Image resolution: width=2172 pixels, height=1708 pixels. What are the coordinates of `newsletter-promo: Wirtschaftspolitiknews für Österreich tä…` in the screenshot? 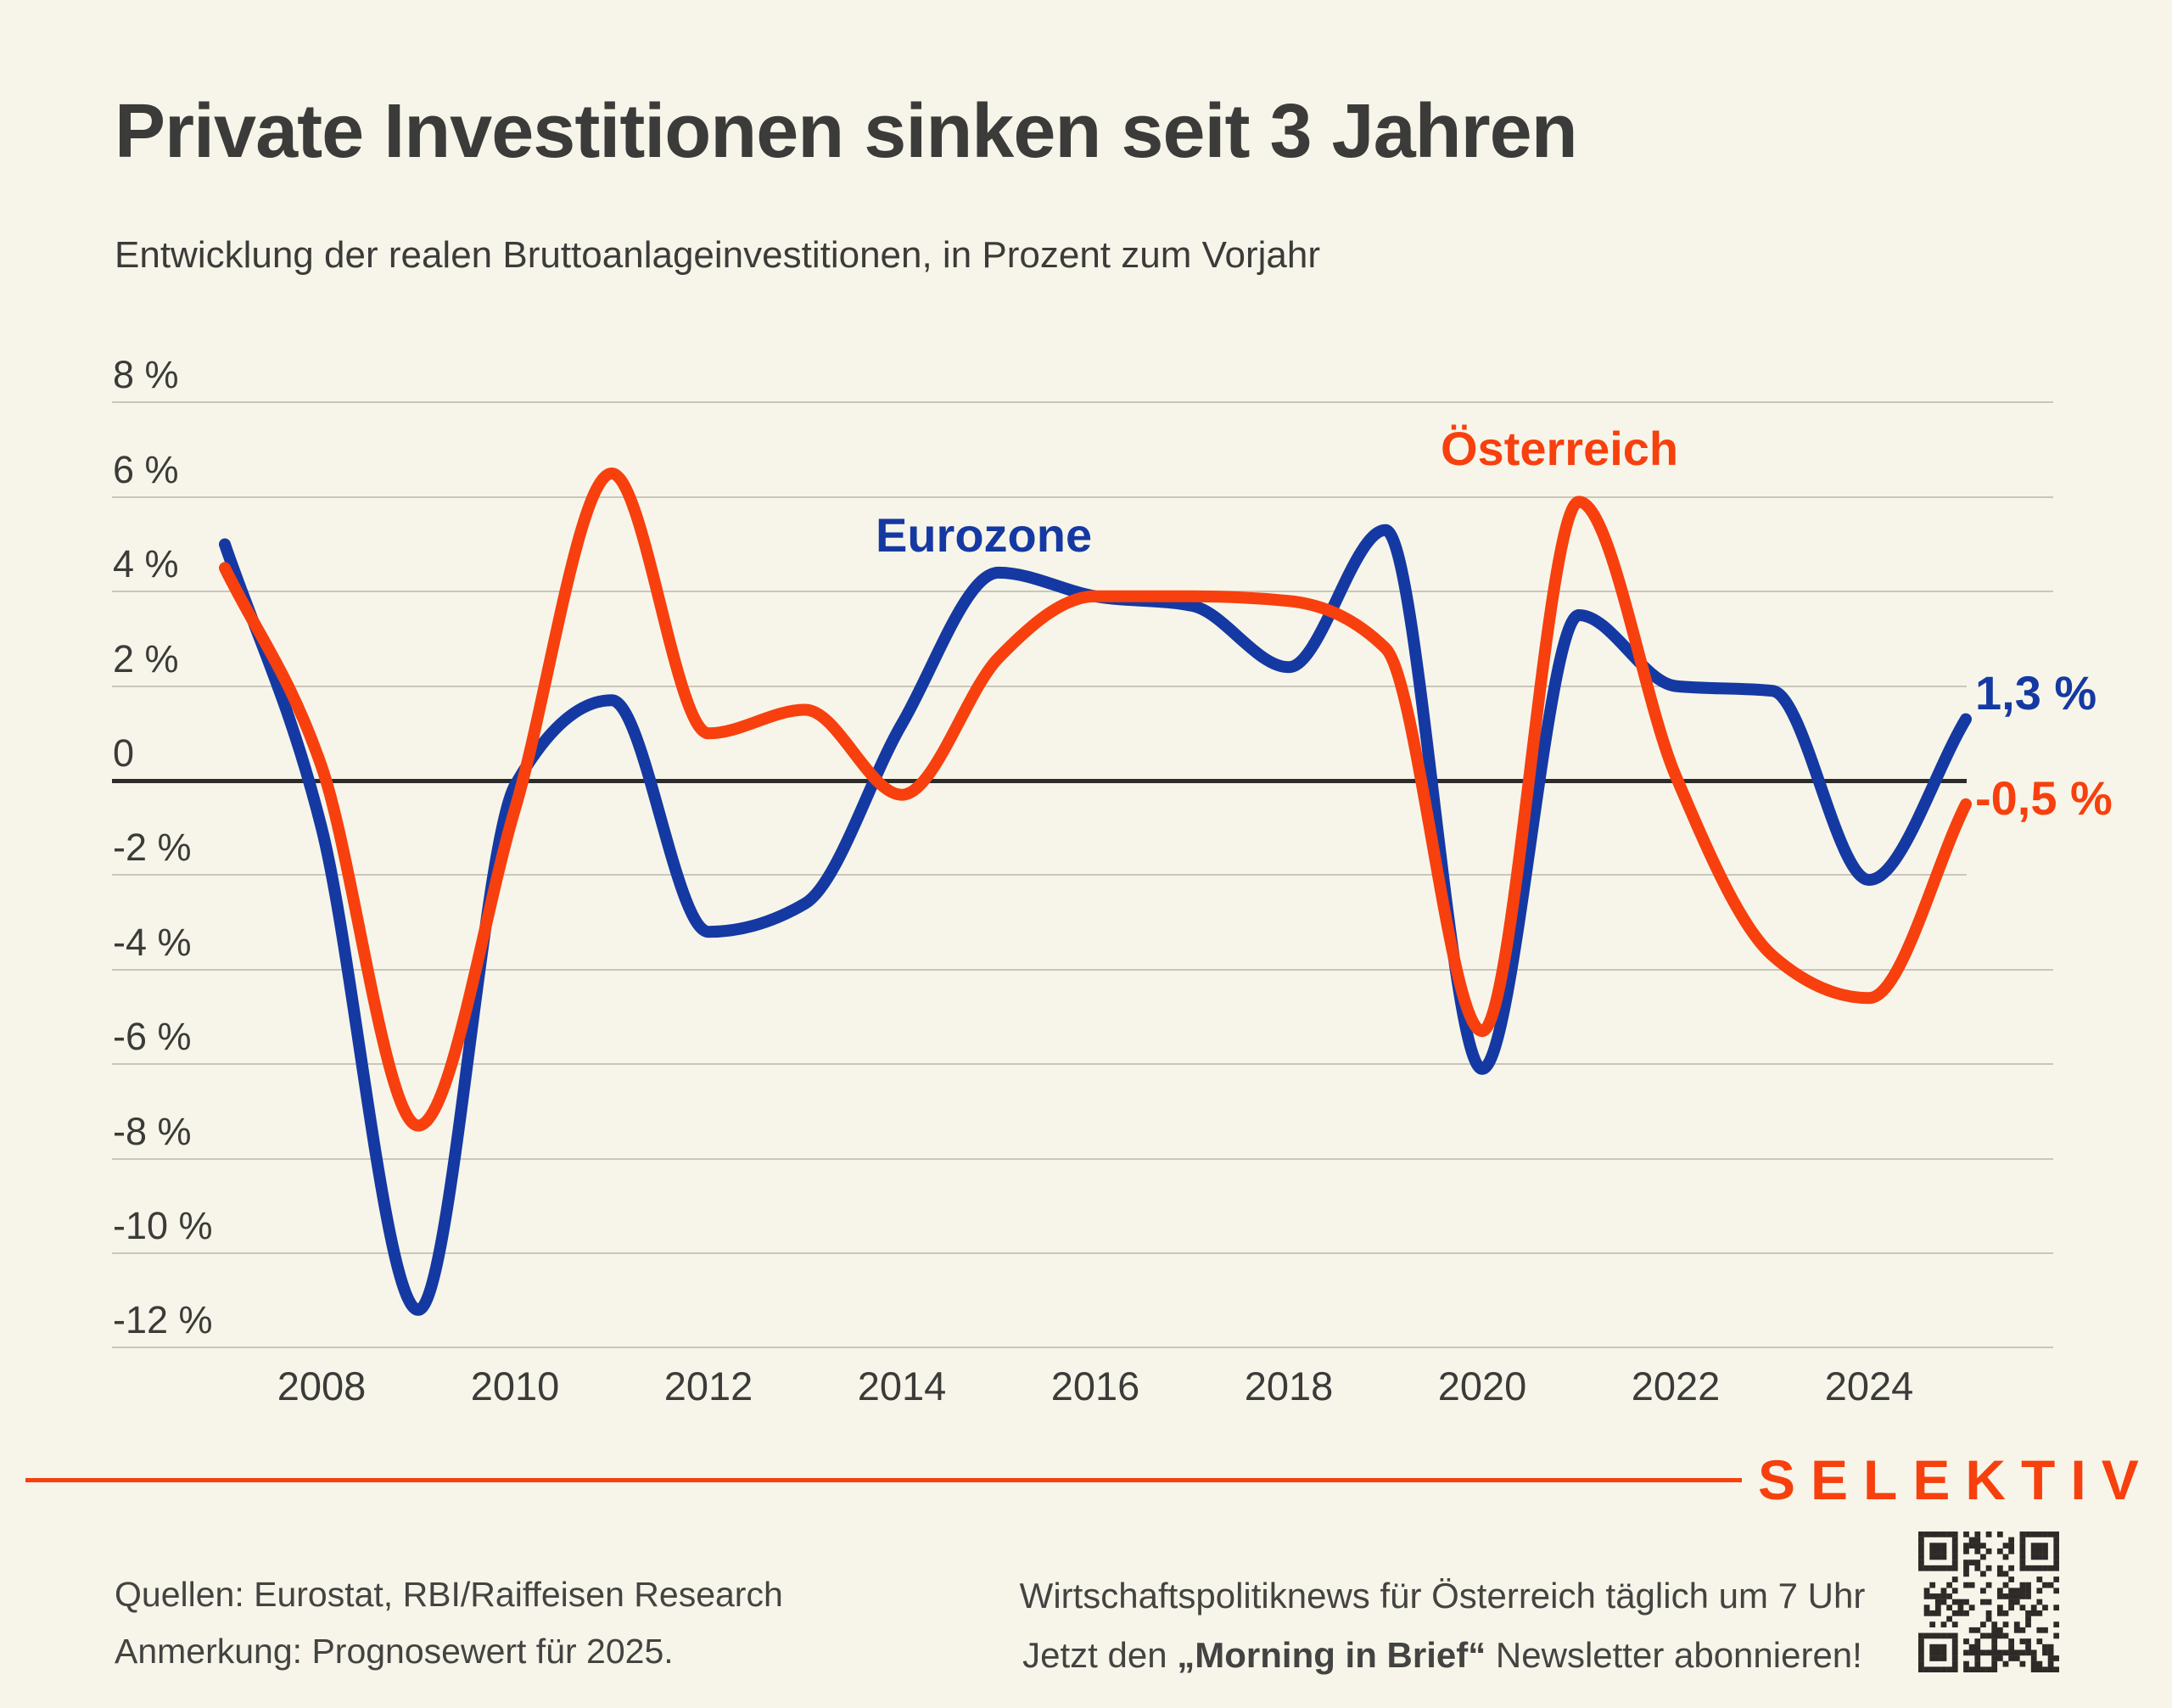 It's located at (1442, 1625).